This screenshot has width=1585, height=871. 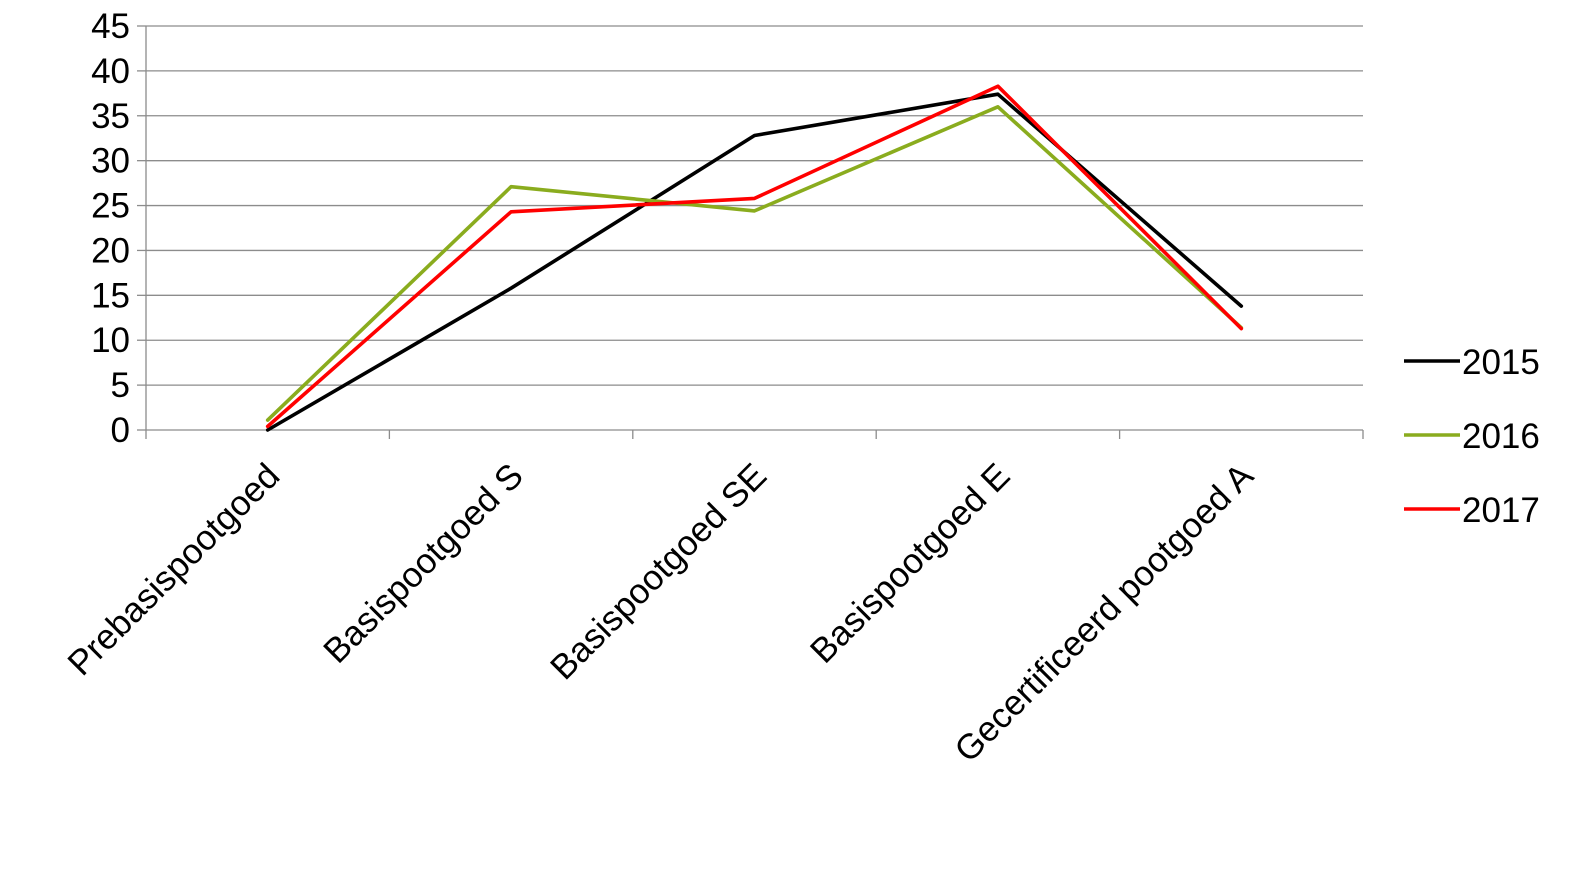 I want to click on y-tick-label: 40, so click(x=110, y=71).